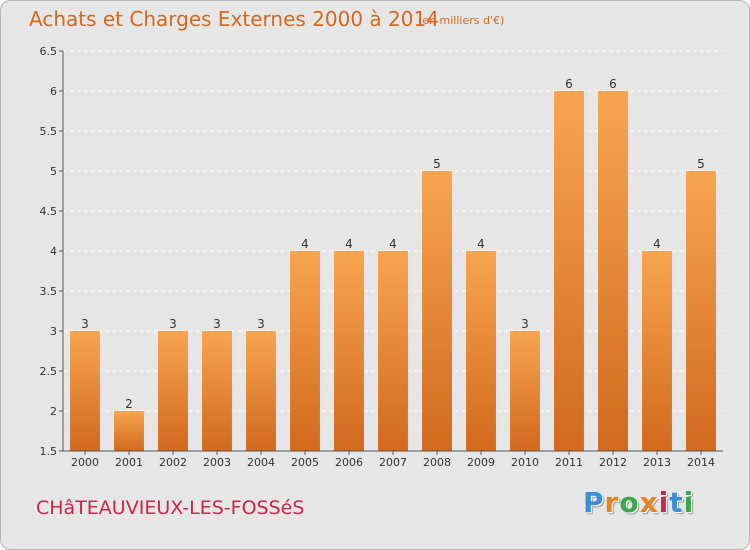  Describe the element at coordinates (53, 251) in the screenshot. I see `y-tick-label: 4` at that location.